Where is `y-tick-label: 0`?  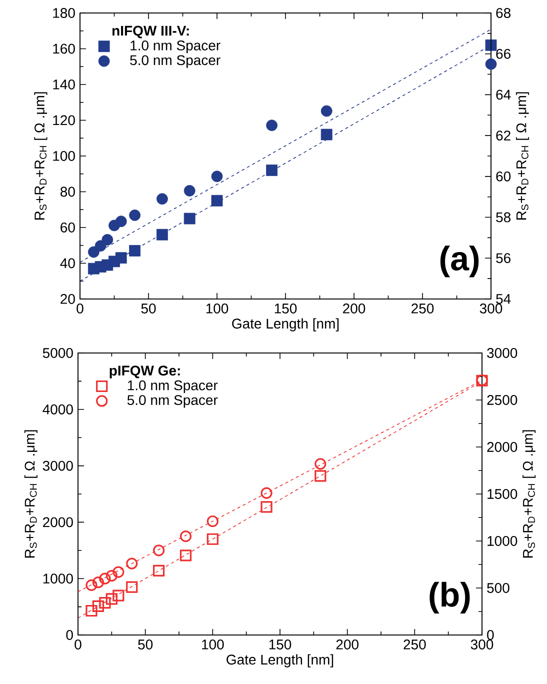 y-tick-label: 0 is located at coordinates (69, 635).